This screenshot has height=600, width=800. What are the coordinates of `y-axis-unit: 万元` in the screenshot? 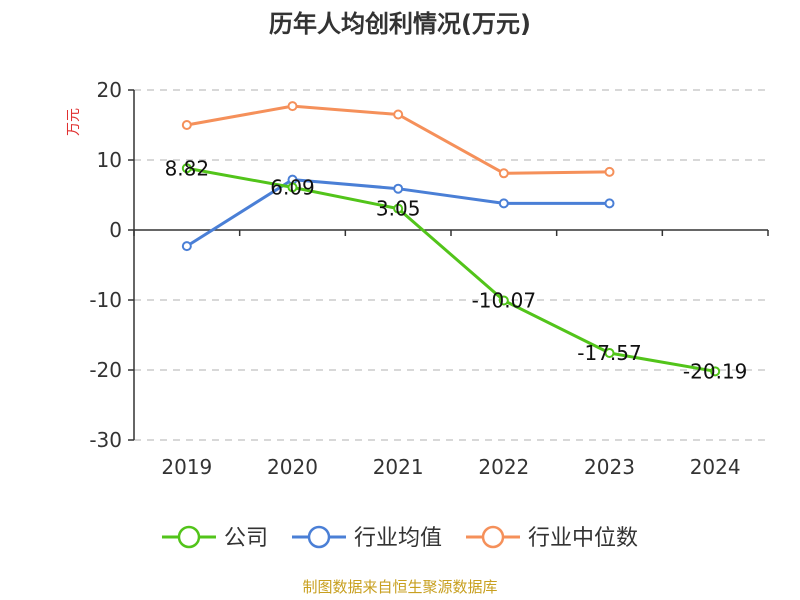 It's located at (74, 122).